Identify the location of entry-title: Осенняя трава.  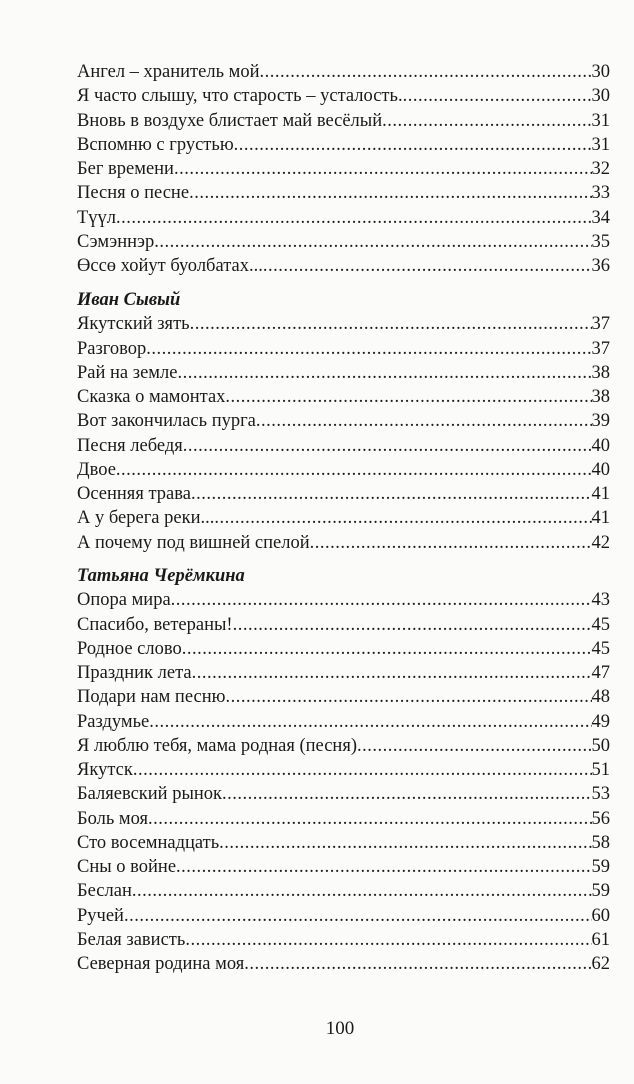
(134, 494).